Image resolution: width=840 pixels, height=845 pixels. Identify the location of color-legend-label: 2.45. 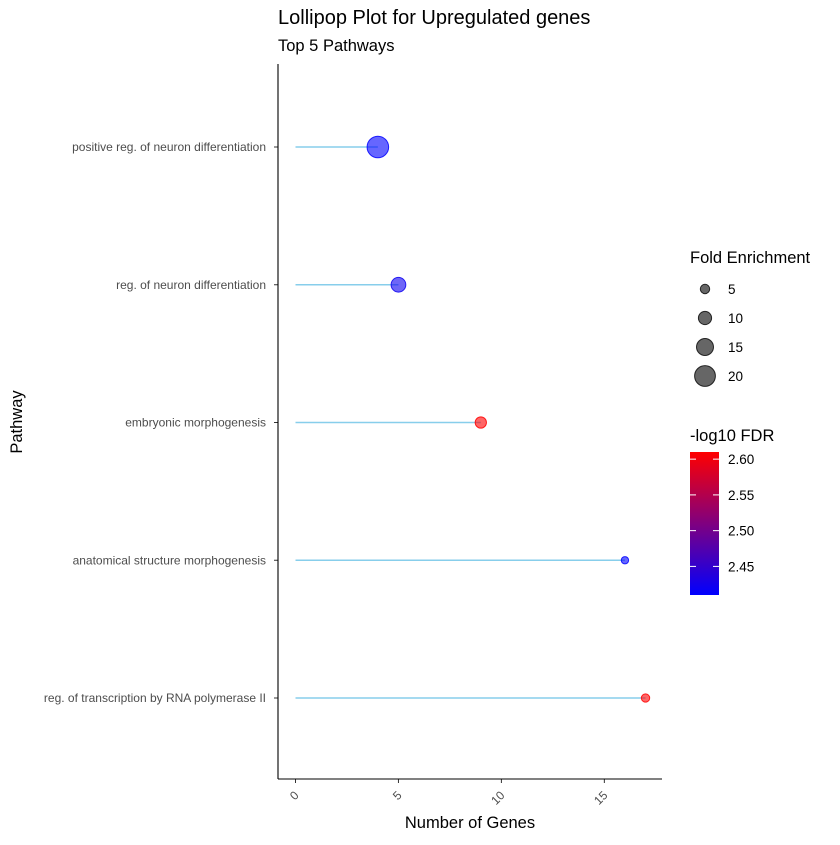
(741, 566).